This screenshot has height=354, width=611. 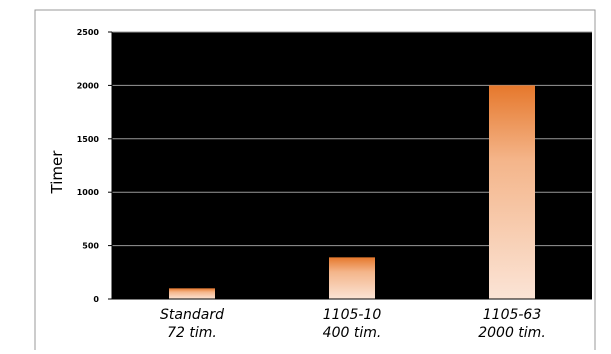 I want to click on bar-standard, so click(x=192, y=293).